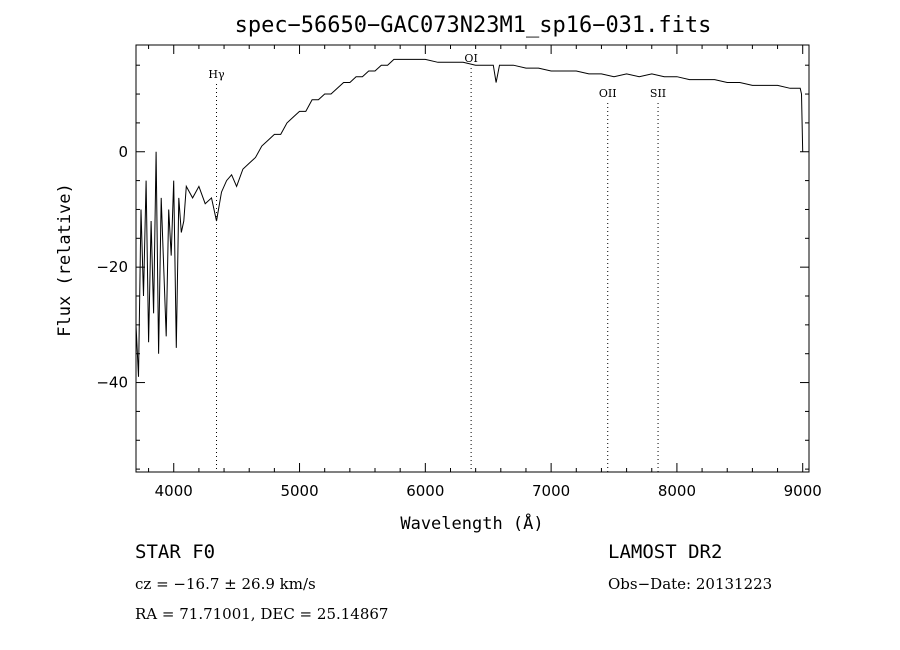  What do you see at coordinates (299, 491) in the screenshot?
I see `x-tick-label: 5000` at bounding box center [299, 491].